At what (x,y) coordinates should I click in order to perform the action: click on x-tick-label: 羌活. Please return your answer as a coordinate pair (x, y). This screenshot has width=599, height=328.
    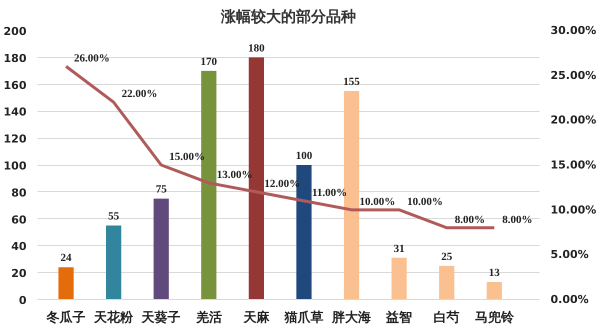
    Looking at the image, I should click on (209, 318).